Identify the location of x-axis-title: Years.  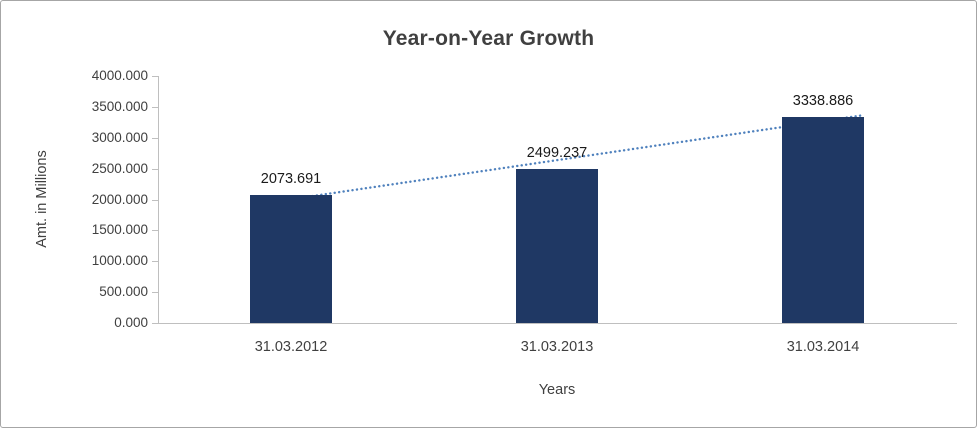
(557, 390).